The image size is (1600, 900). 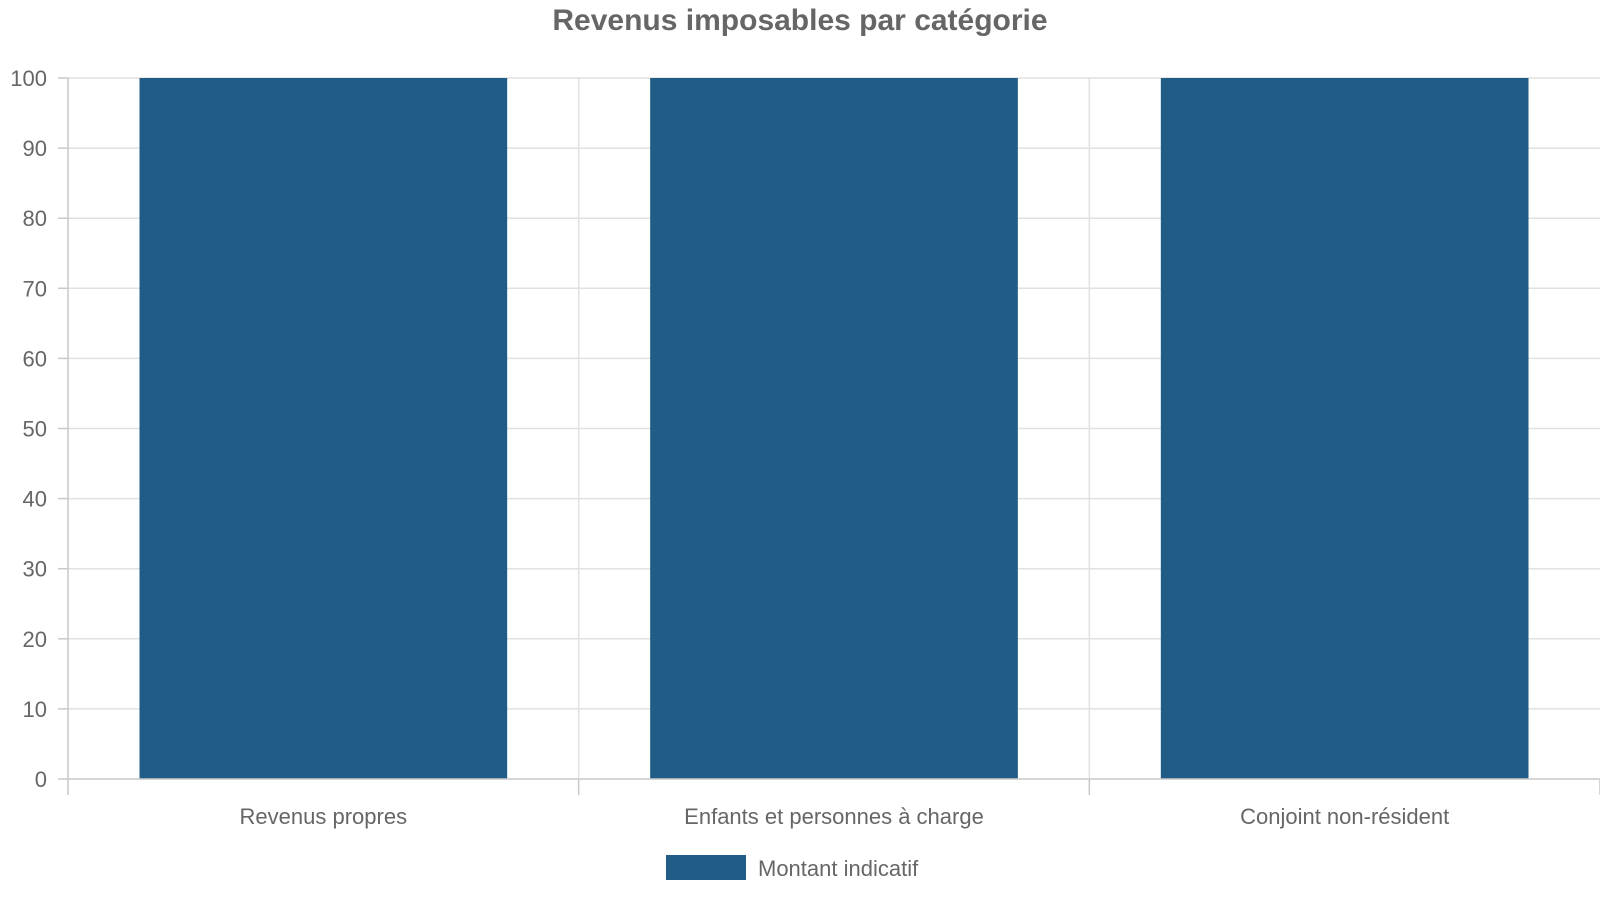 I want to click on y-tick-label: 40, so click(x=35, y=499).